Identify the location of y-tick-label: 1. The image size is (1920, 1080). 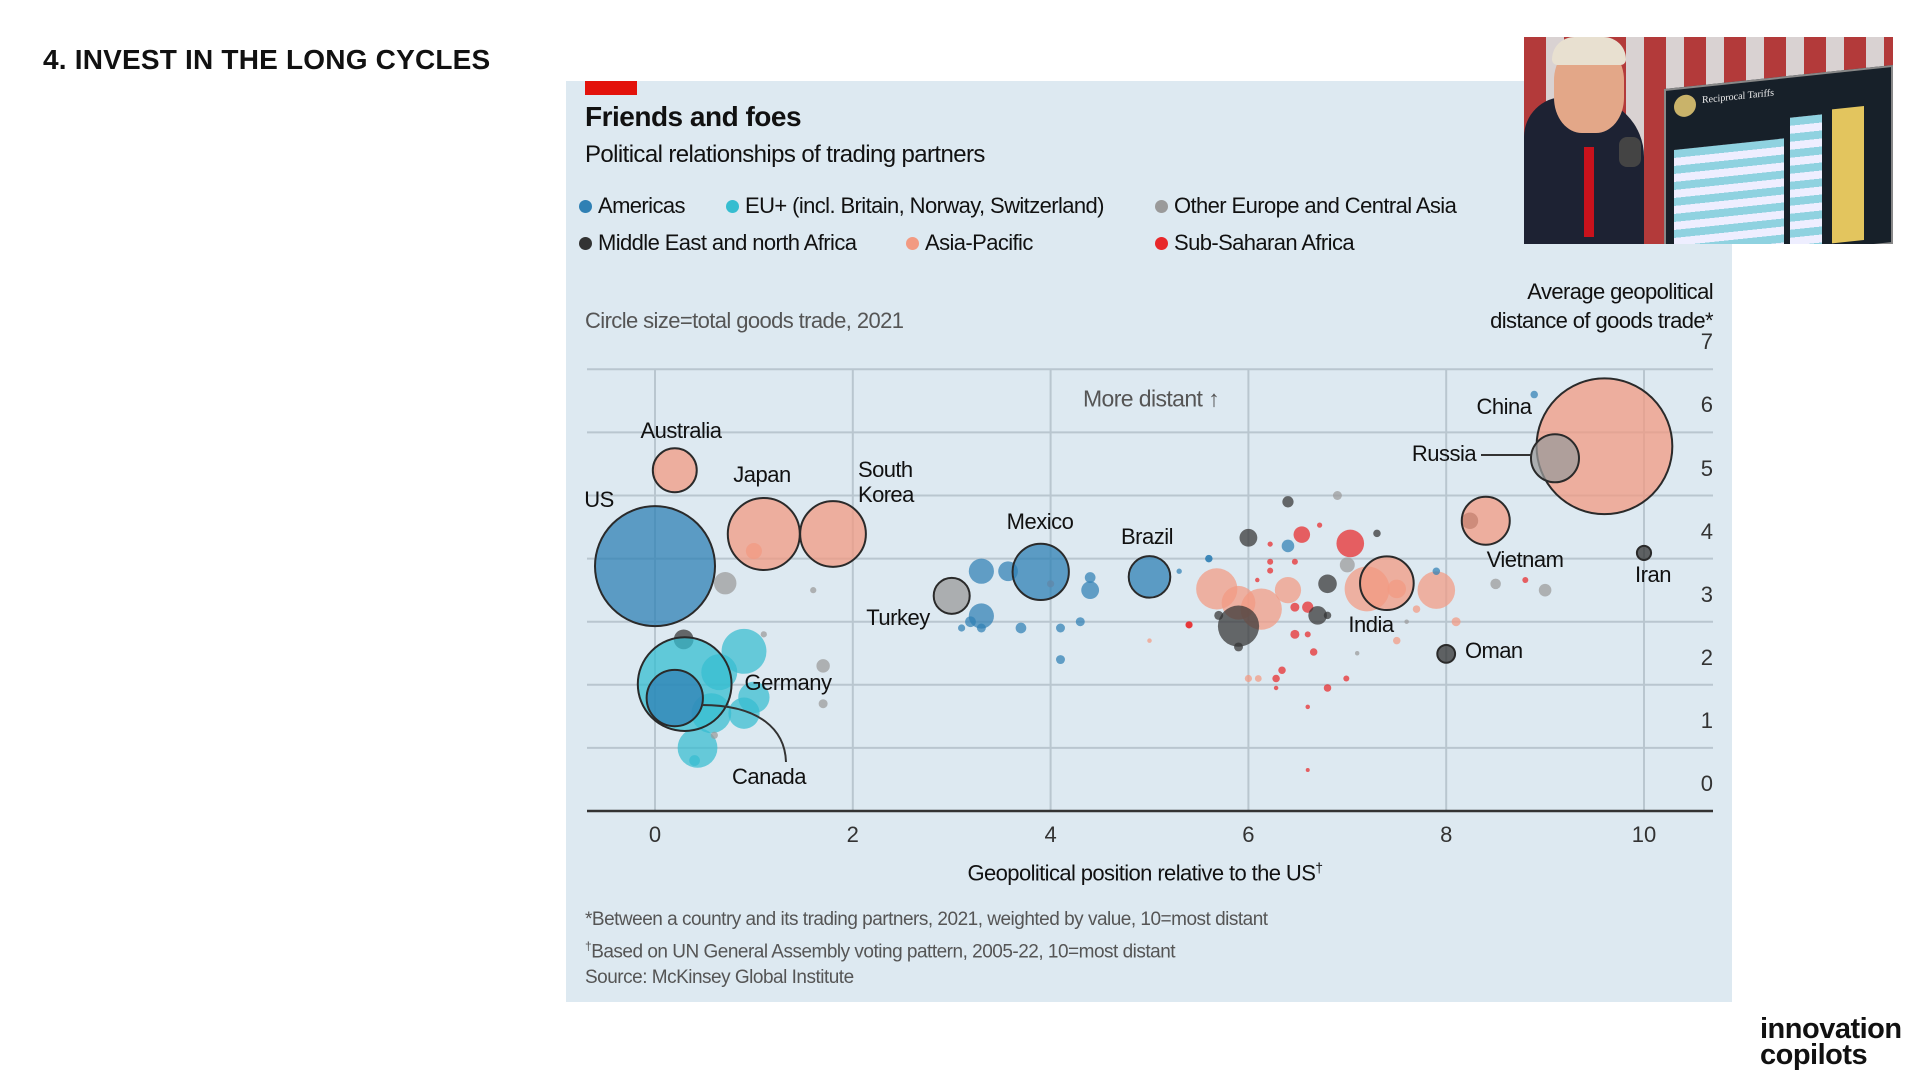
(1706, 720).